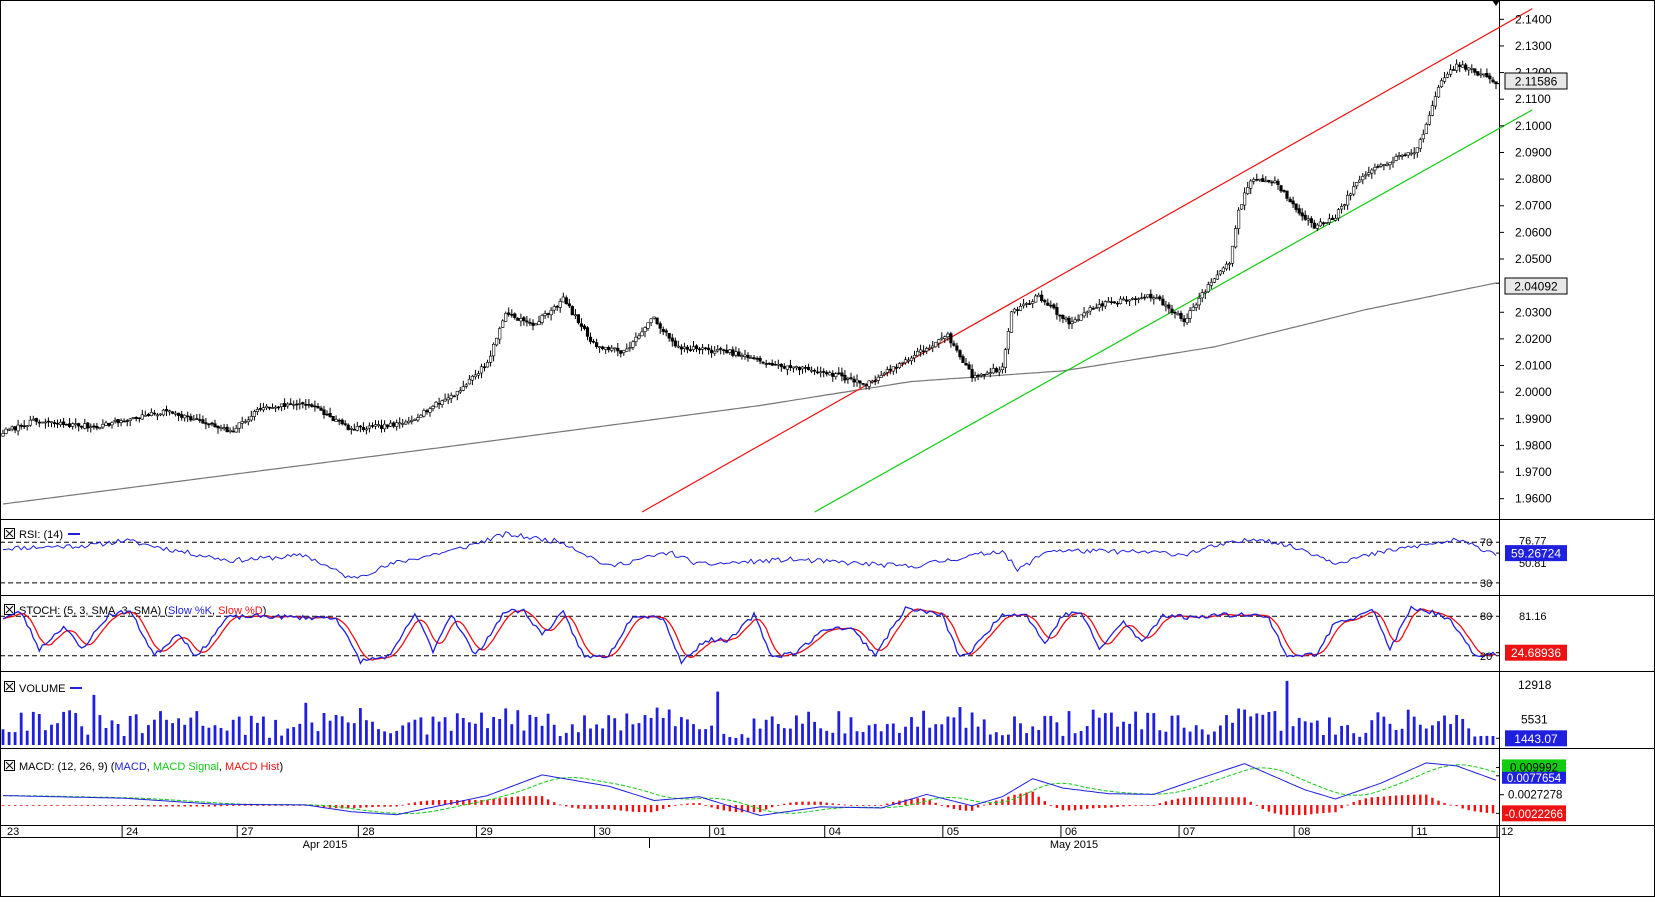  I want to click on volume-panel: VOLUME 12918 5531 1443.07, so click(784, 712).